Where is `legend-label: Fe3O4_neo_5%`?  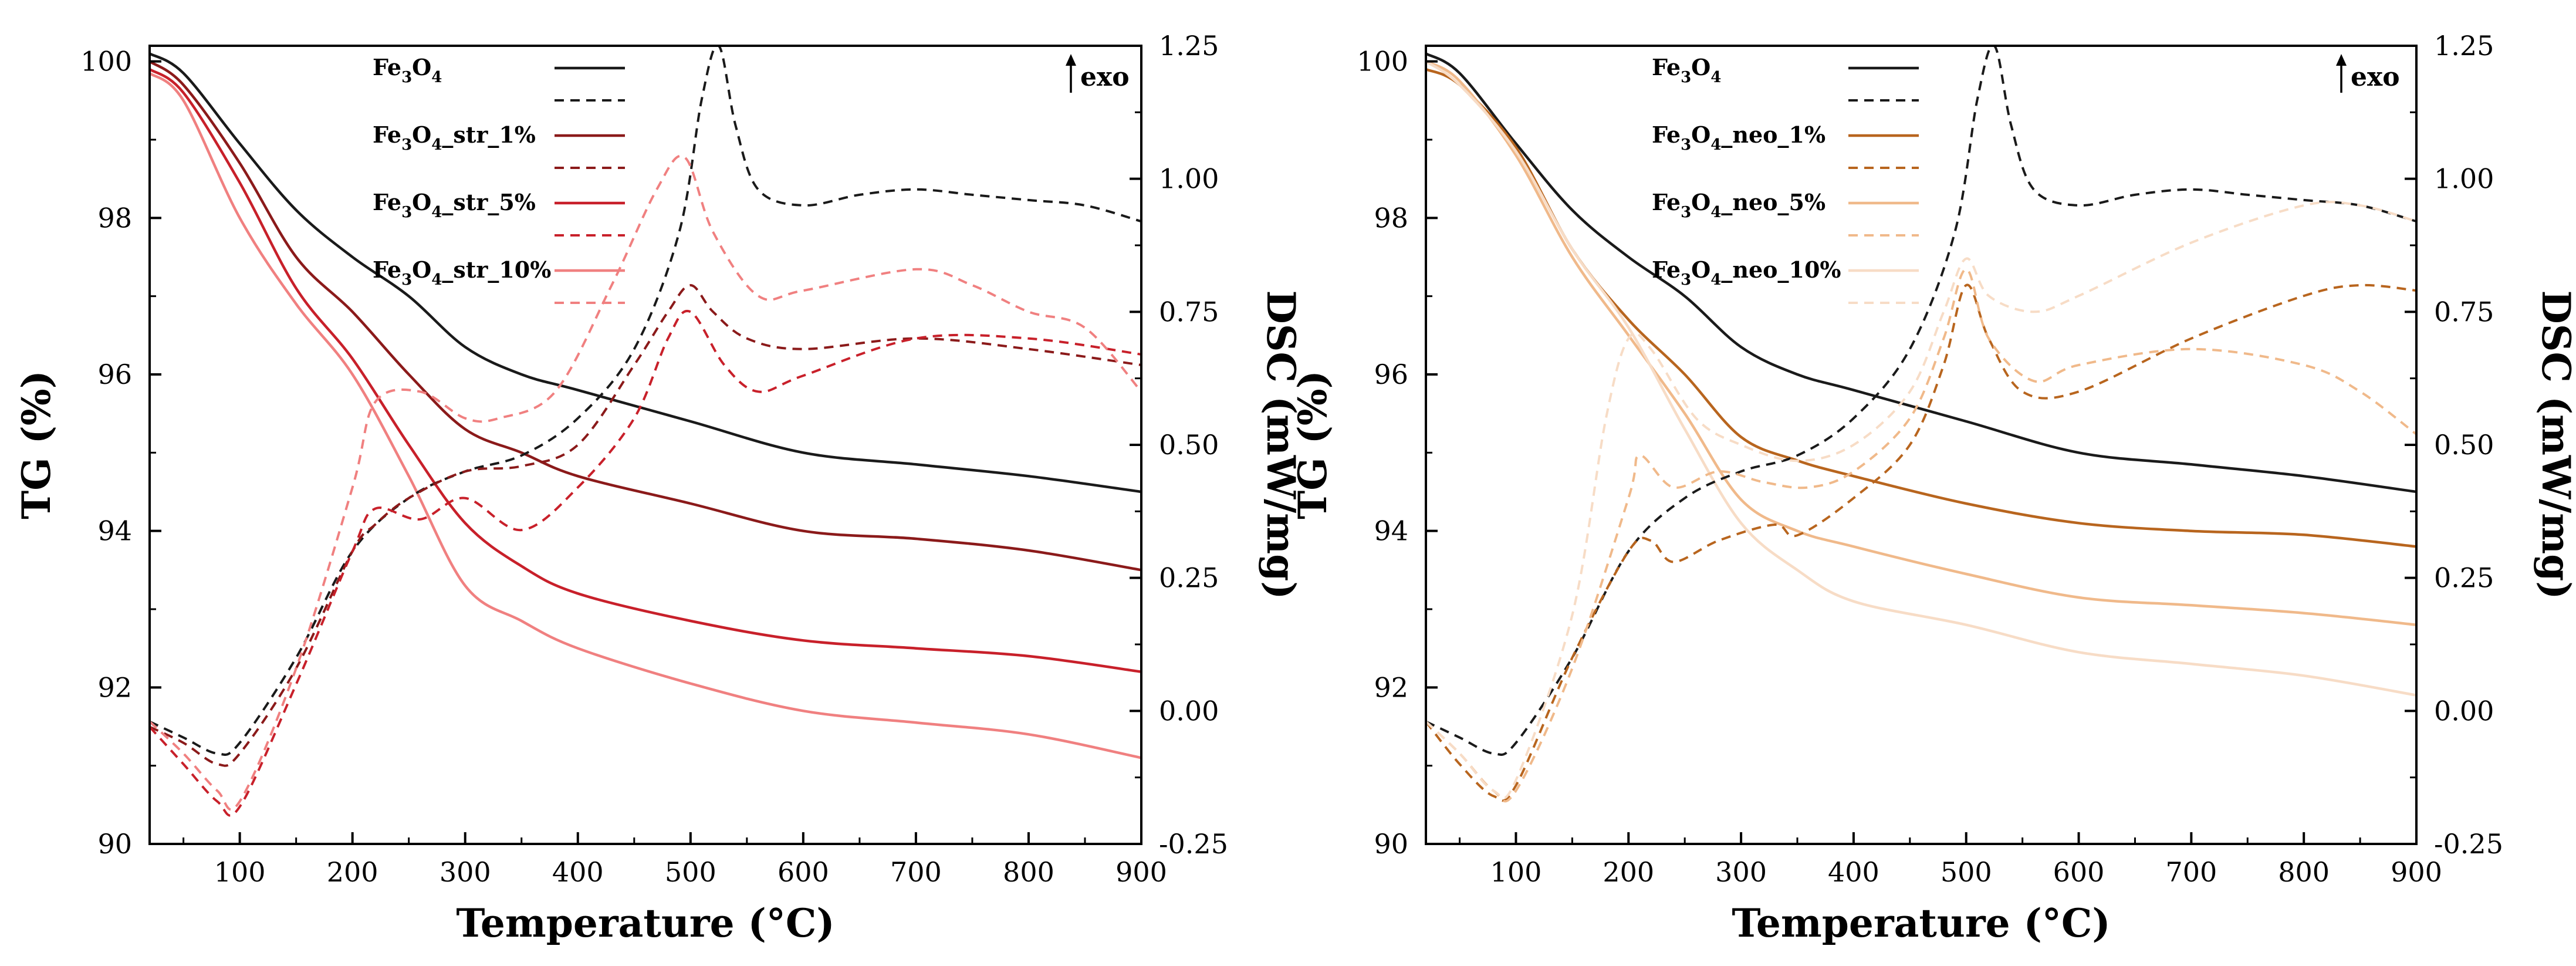 legend-label: Fe3O4_neo_5% is located at coordinates (1738, 205).